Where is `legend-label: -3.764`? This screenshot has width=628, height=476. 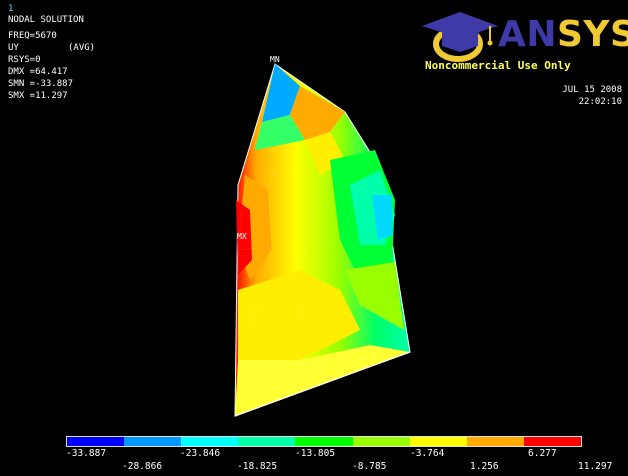
legend-label: -3.764 is located at coordinates (427, 453).